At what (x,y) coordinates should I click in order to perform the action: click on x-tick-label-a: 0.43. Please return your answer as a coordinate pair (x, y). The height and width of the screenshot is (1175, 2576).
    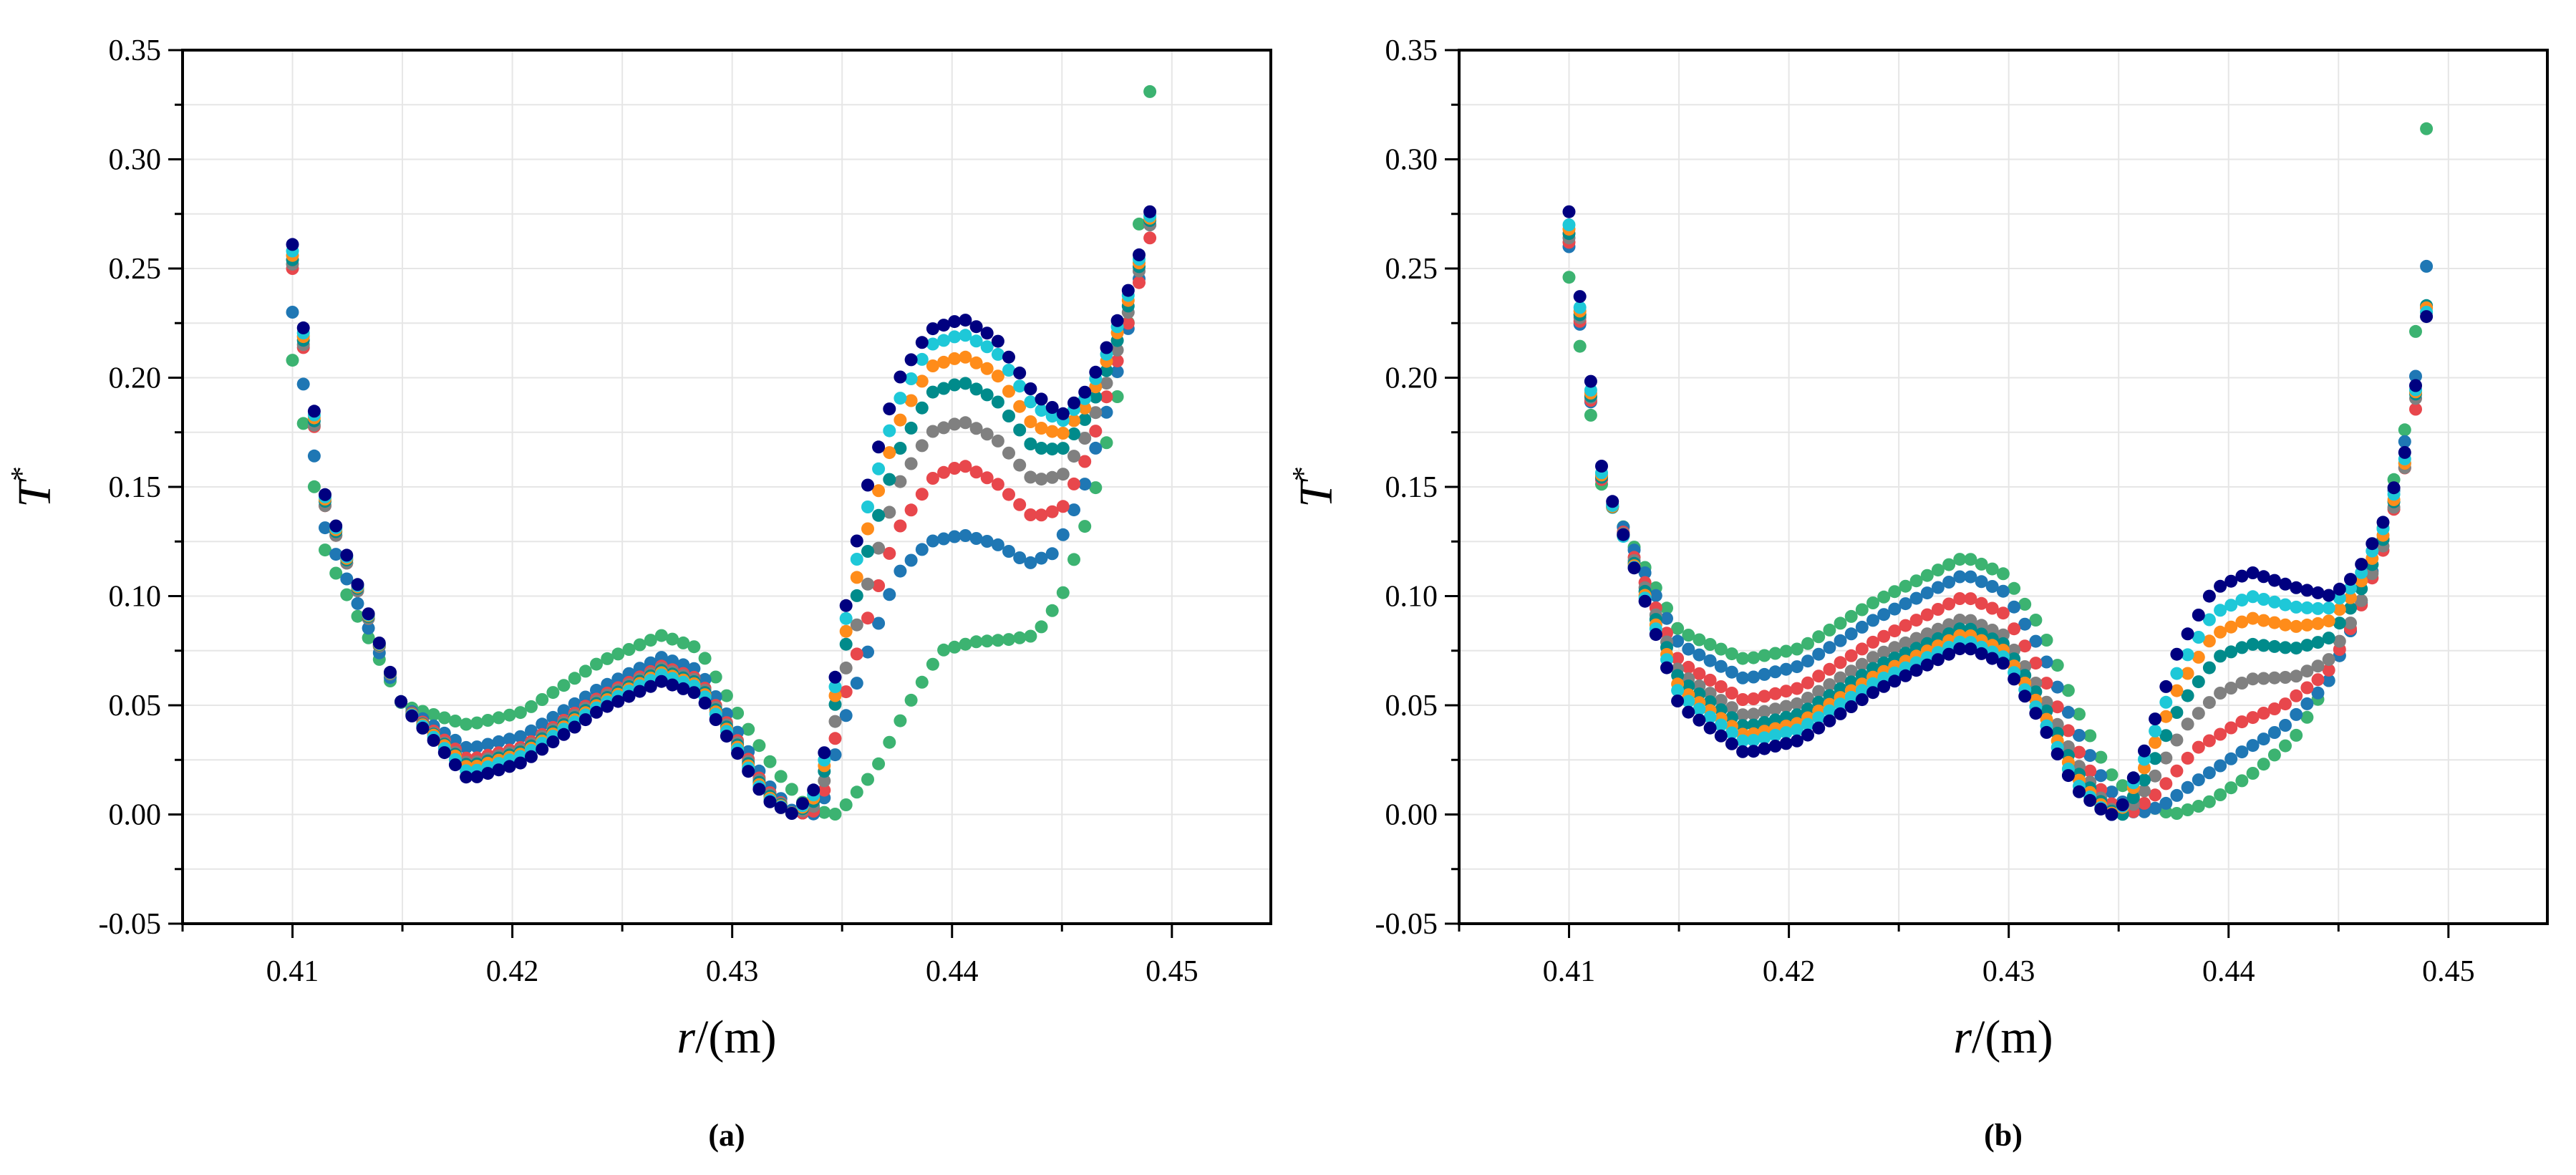
    Looking at the image, I should click on (733, 971).